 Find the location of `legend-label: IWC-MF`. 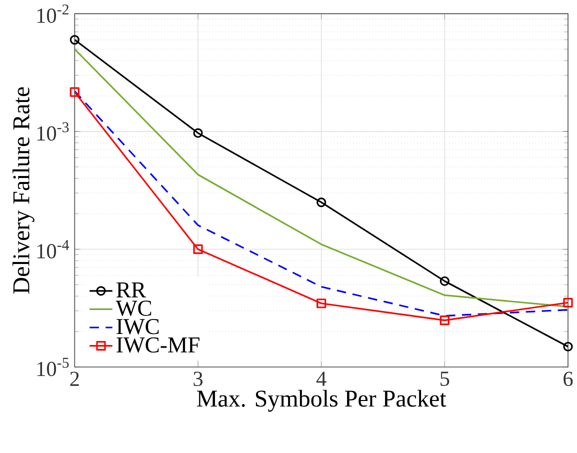

legend-label: IWC-MF is located at coordinates (158, 345).